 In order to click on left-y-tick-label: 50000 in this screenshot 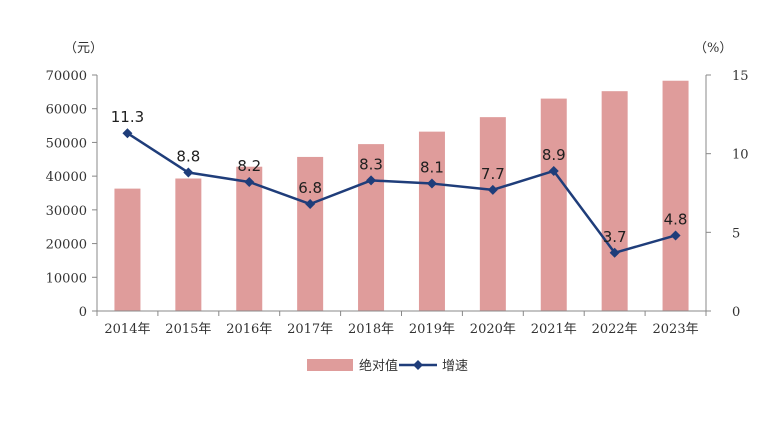, I will do `click(66, 143)`.